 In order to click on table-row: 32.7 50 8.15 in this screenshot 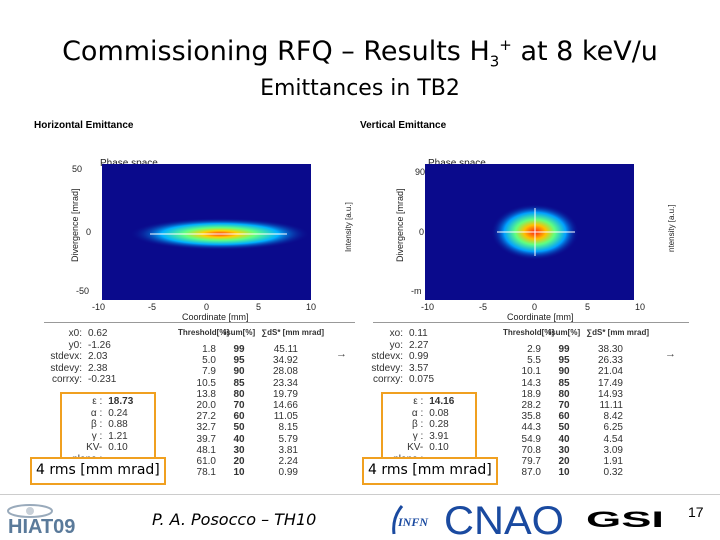, I will do `click(247, 428)`.